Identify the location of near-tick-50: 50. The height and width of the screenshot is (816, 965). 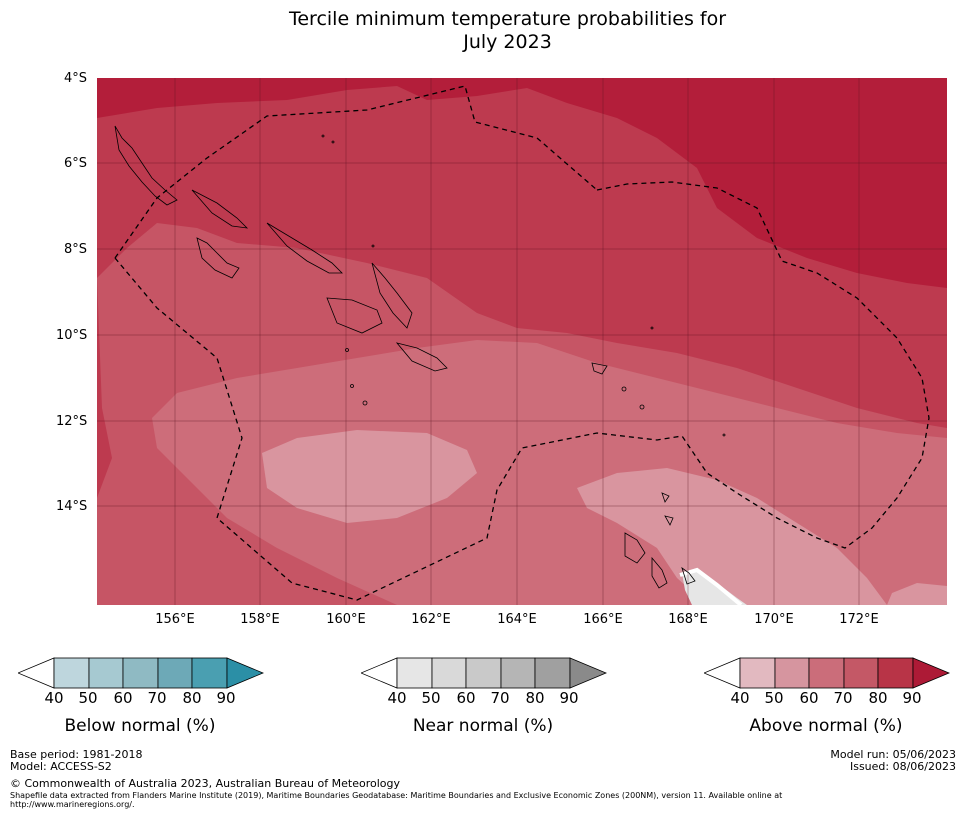
(431, 698).